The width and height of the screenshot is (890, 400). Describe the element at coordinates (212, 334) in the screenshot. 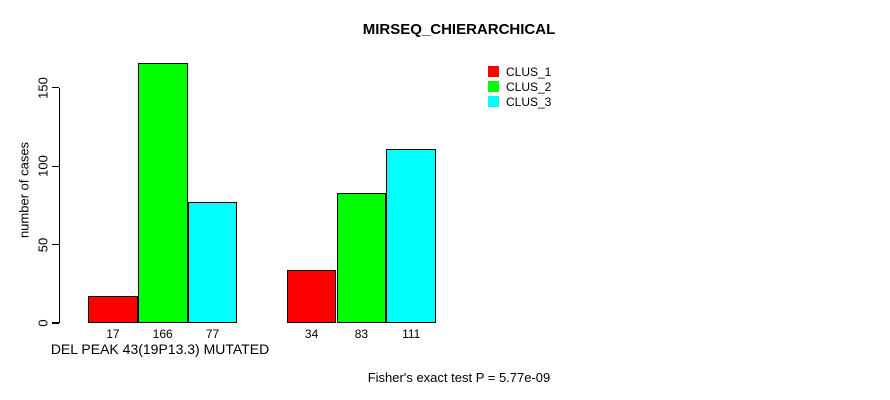

I see `bar-value-label: 77` at that location.